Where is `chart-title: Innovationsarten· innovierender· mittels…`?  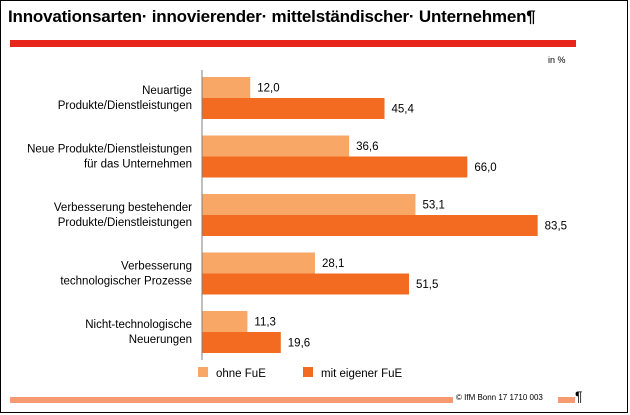 chart-title: Innovationsarten· innovierender· mittels… is located at coordinates (272, 16).